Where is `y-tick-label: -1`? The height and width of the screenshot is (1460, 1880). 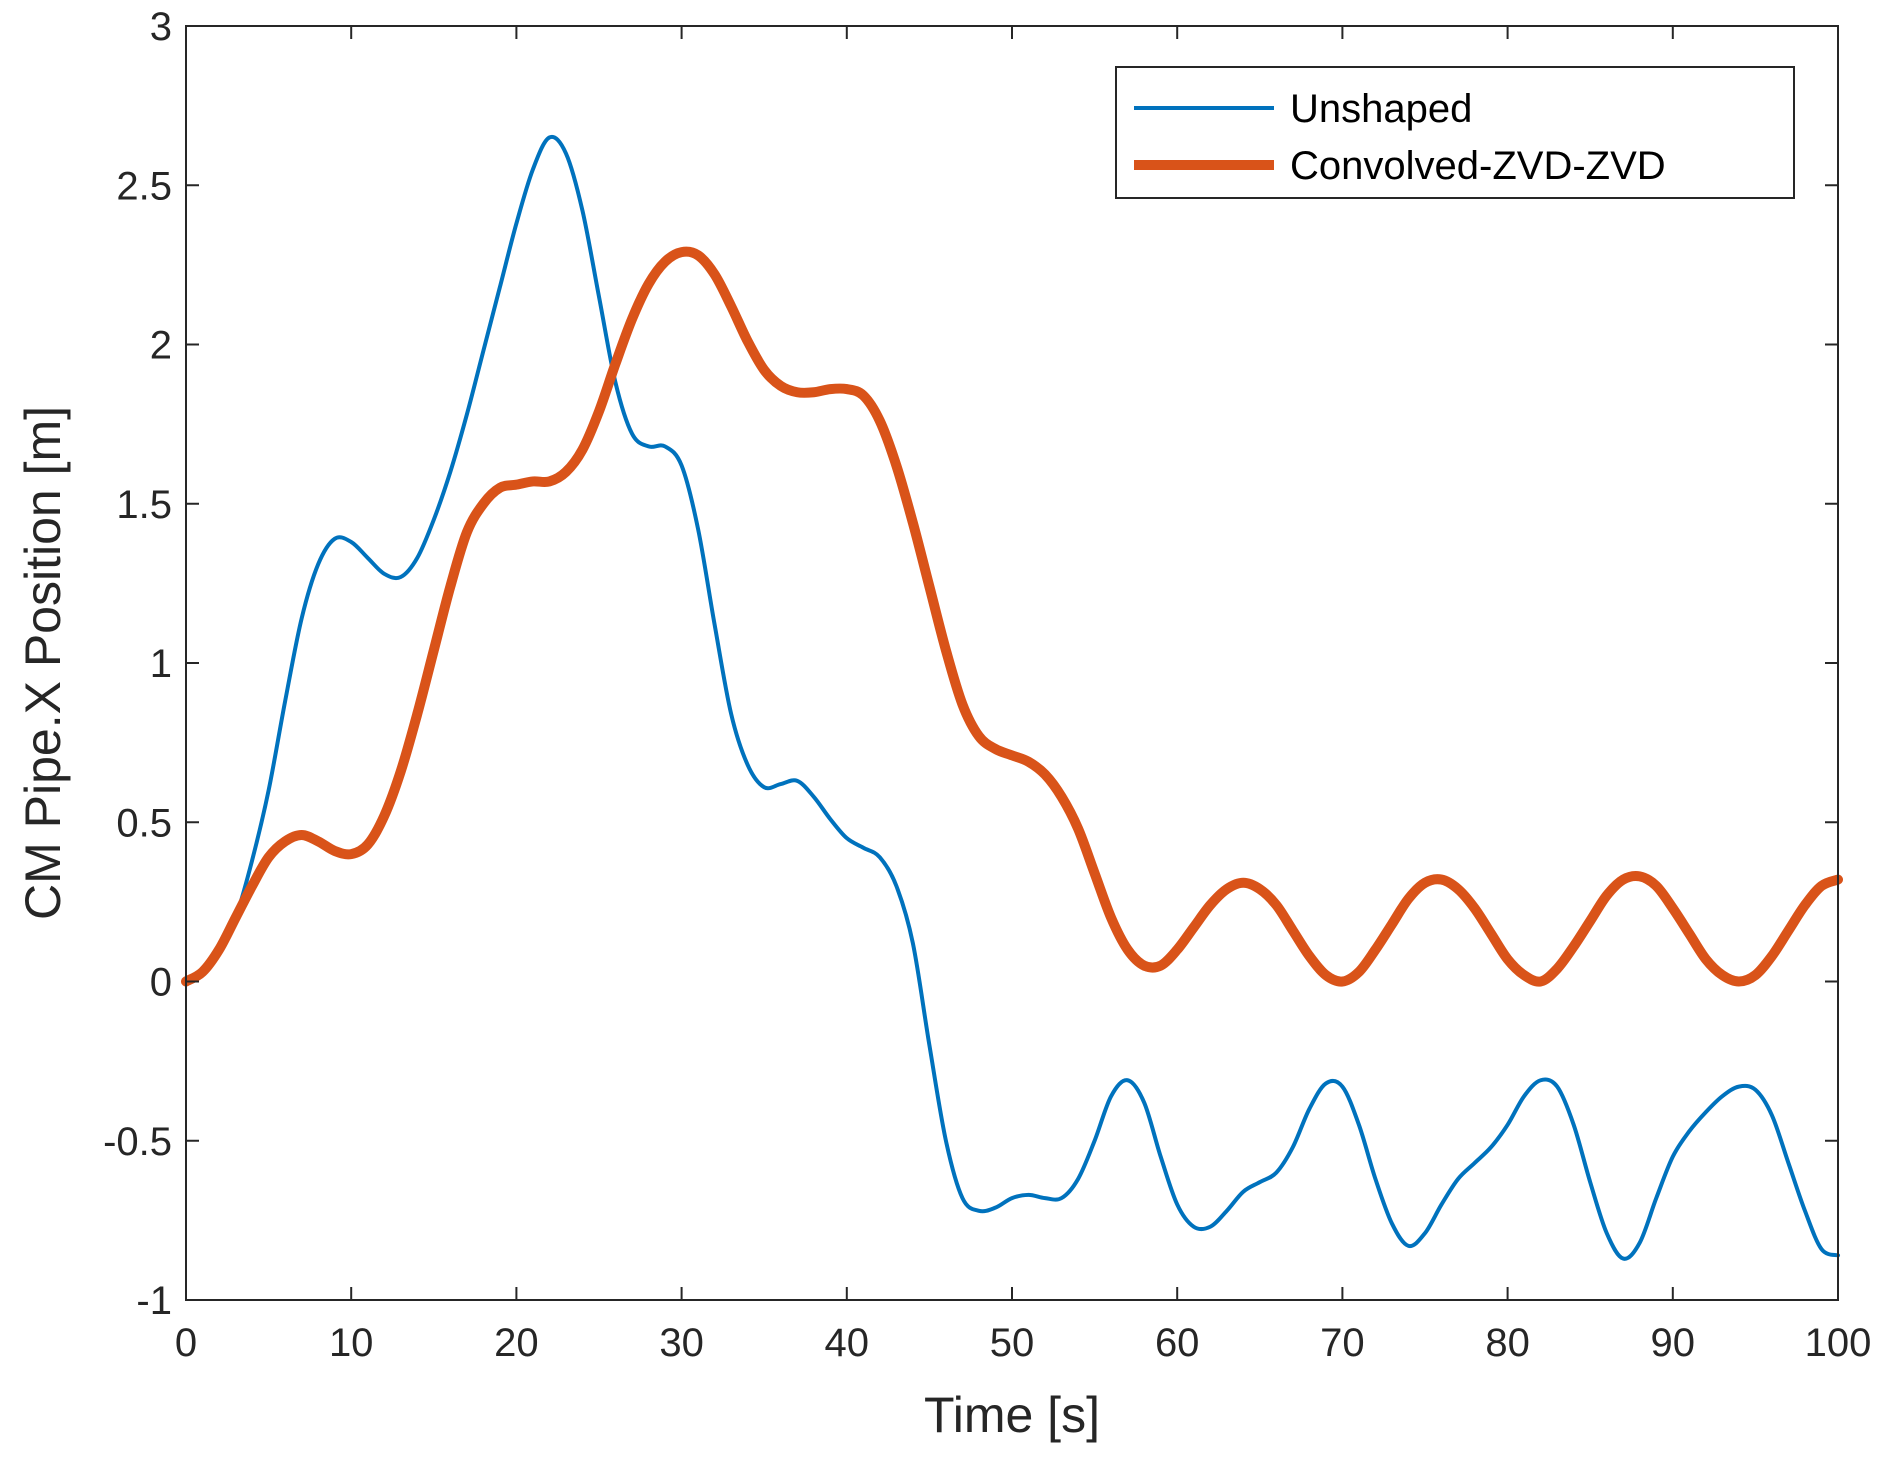
y-tick-label: -1 is located at coordinates (154, 1301).